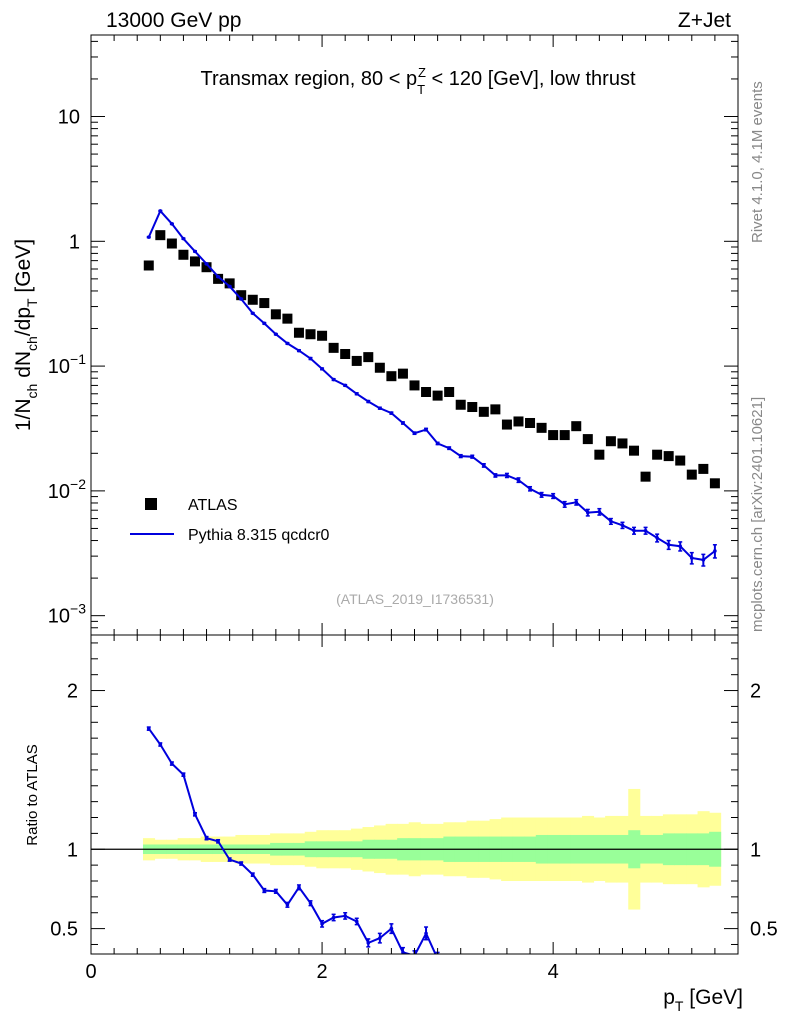 This screenshot has height=1024, width=786. Describe the element at coordinates (213, 505) in the screenshot. I see `legend-atlas-label: ATLAS` at that location.